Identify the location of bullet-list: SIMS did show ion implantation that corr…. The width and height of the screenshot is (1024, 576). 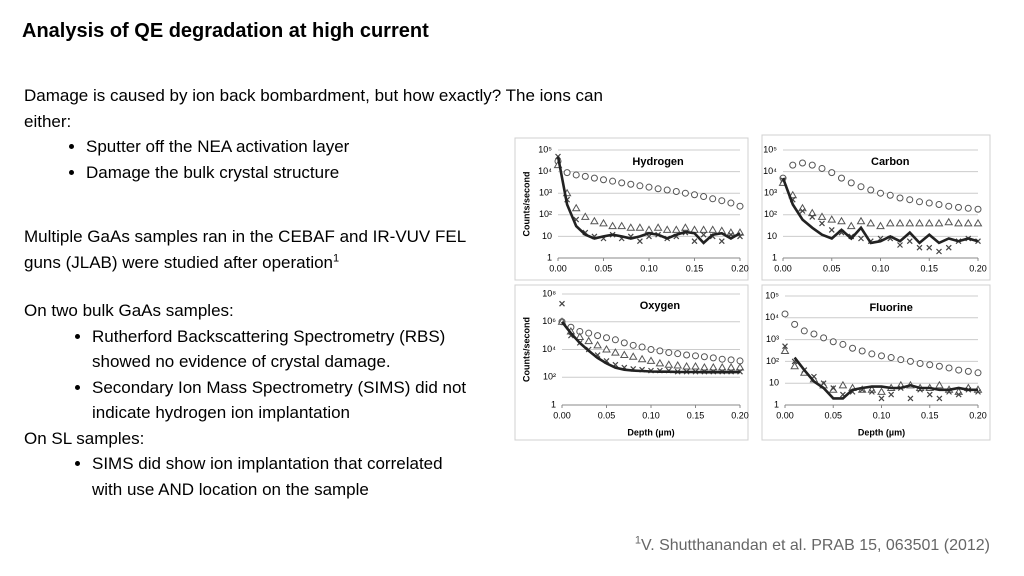
(238, 476).